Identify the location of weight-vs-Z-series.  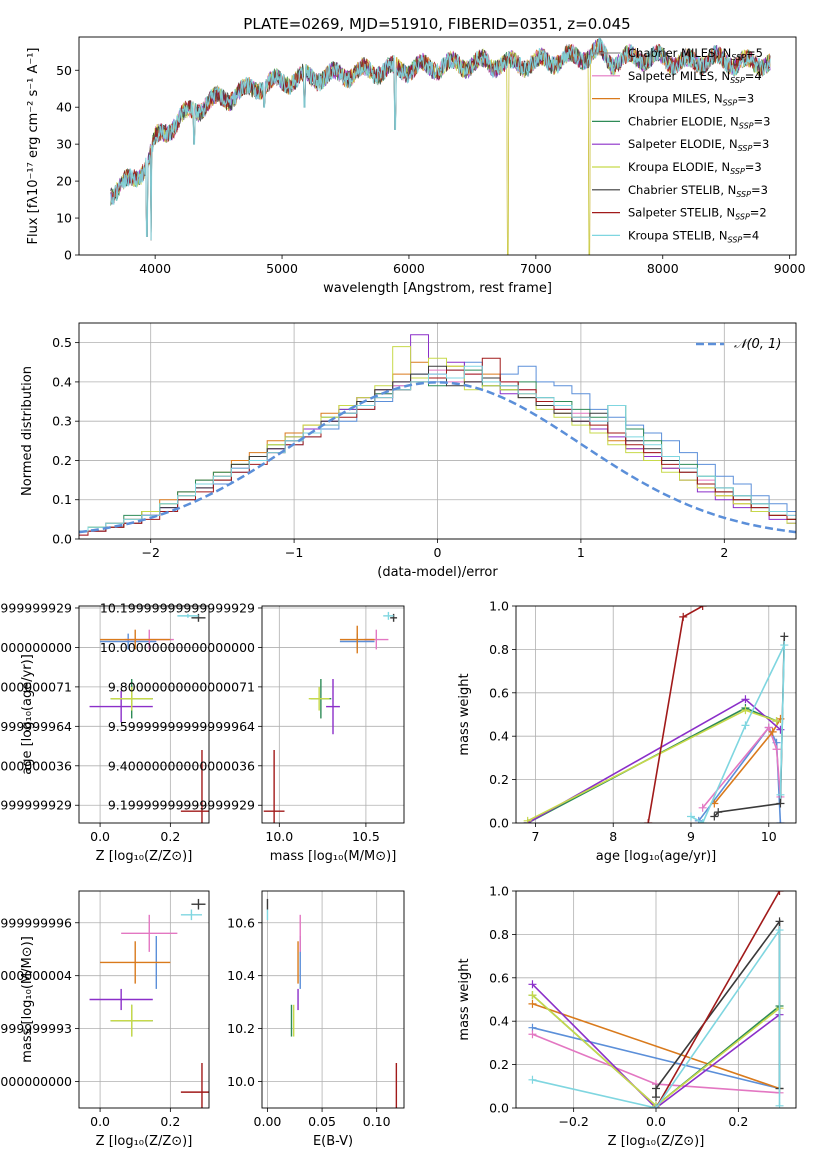
(656, 999).